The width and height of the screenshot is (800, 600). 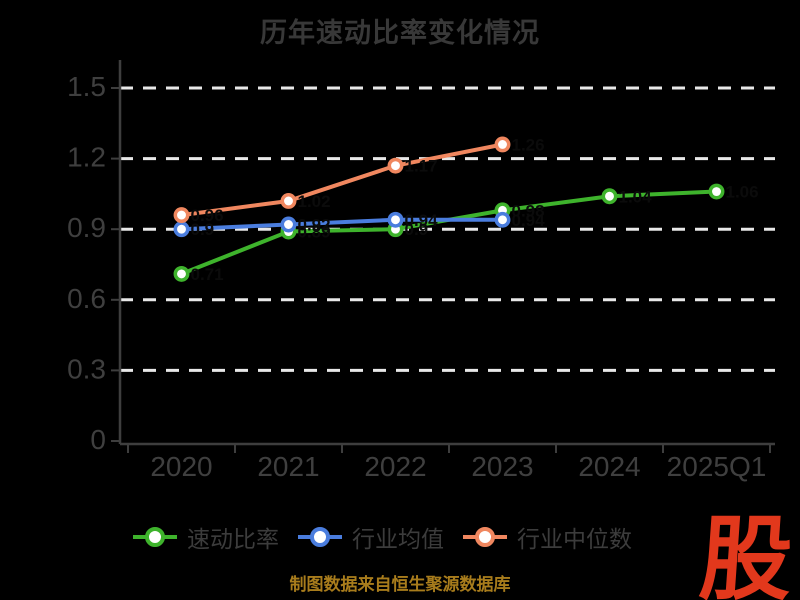 What do you see at coordinates (742, 192) in the screenshot?
I see `svg-text: 1.06` at bounding box center [742, 192].